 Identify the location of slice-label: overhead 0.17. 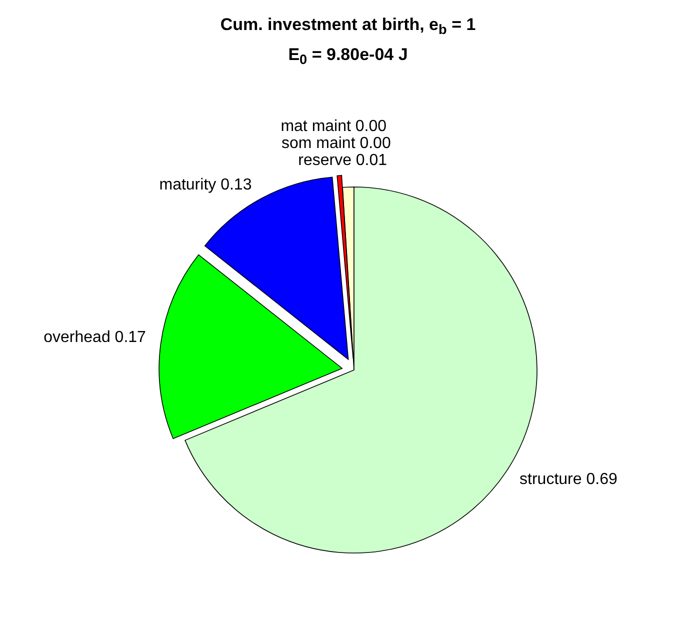
(95, 337).